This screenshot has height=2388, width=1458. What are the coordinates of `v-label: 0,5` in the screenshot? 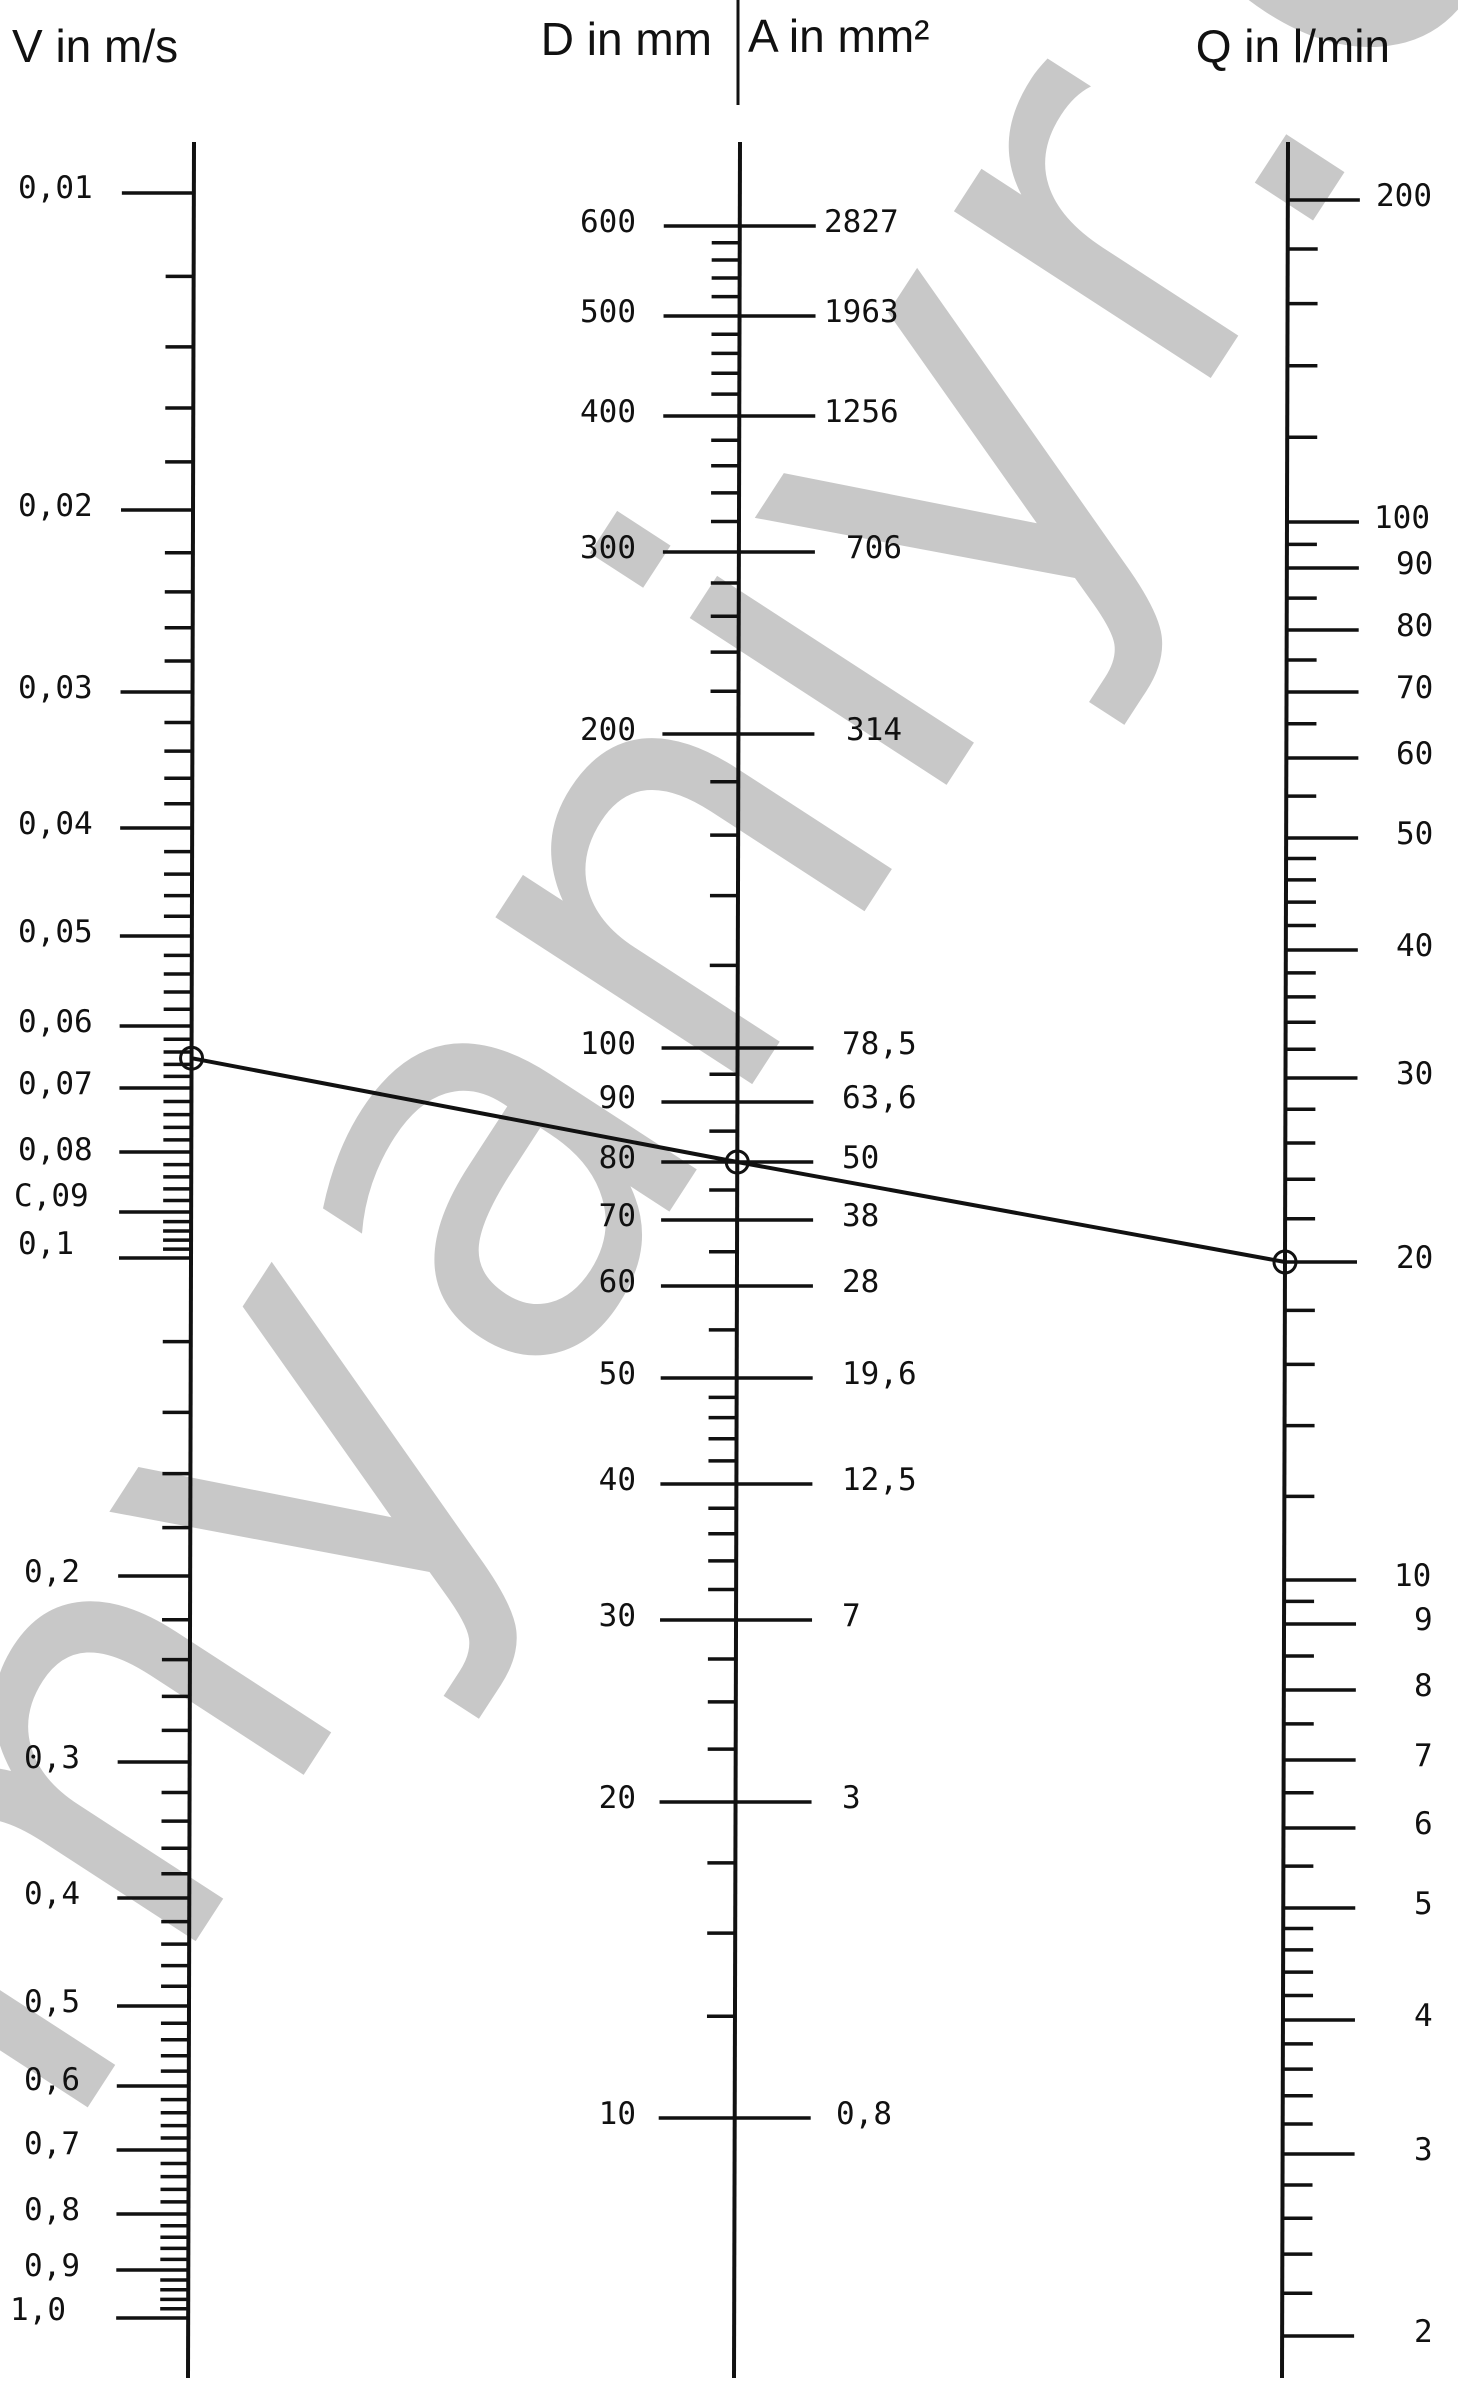 It's located at (52, 2002).